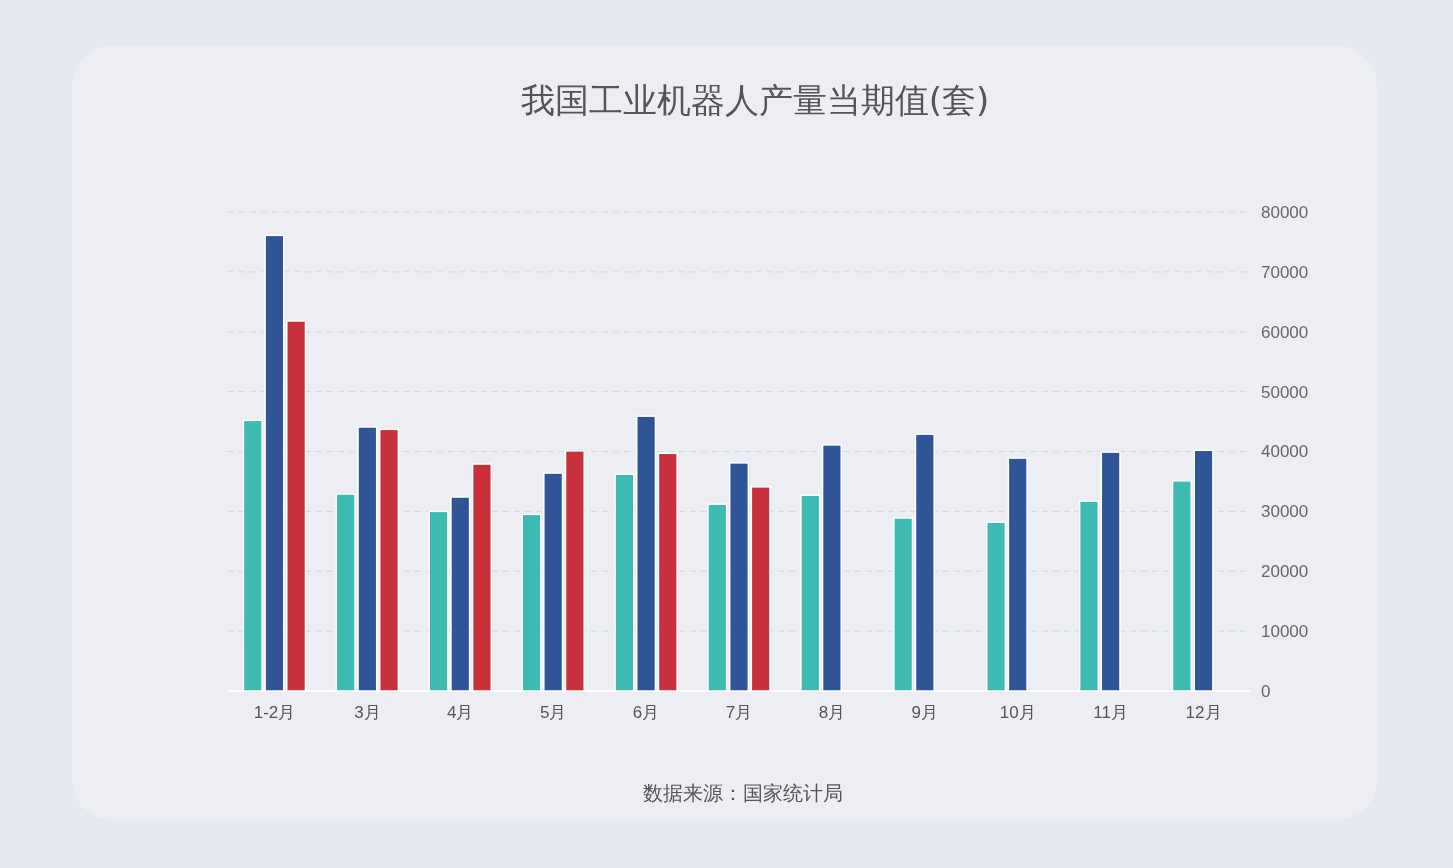 This screenshot has height=868, width=1453. Describe the element at coordinates (832, 712) in the screenshot. I see `x-tick-label: 8月` at that location.